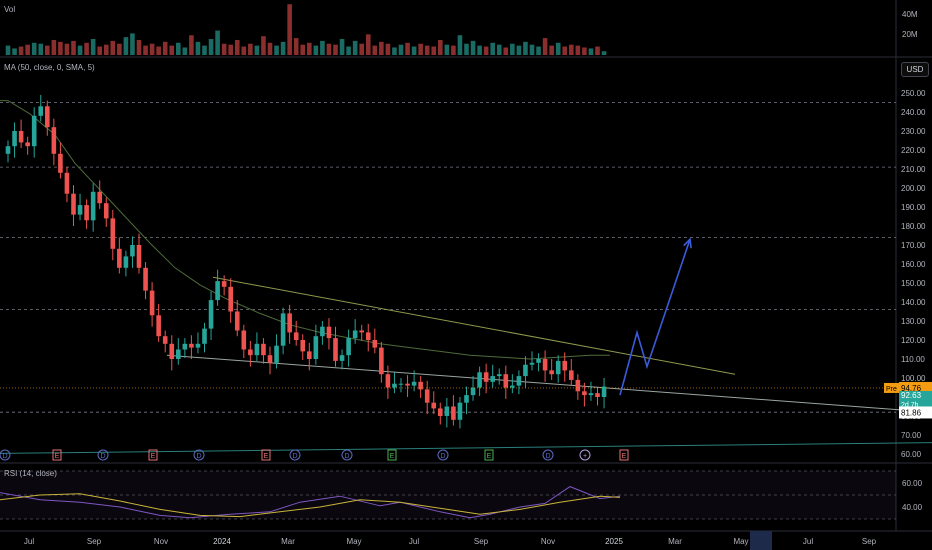 The image size is (932, 550). What do you see at coordinates (915, 69) in the screenshot?
I see `currency-badge: USD` at bounding box center [915, 69].